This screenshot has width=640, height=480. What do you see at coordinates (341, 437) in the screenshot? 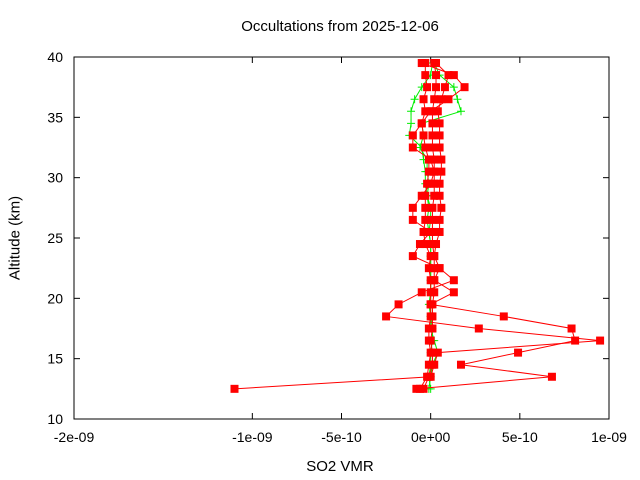
I see `x-tick-label: -5e-10` at bounding box center [341, 437].